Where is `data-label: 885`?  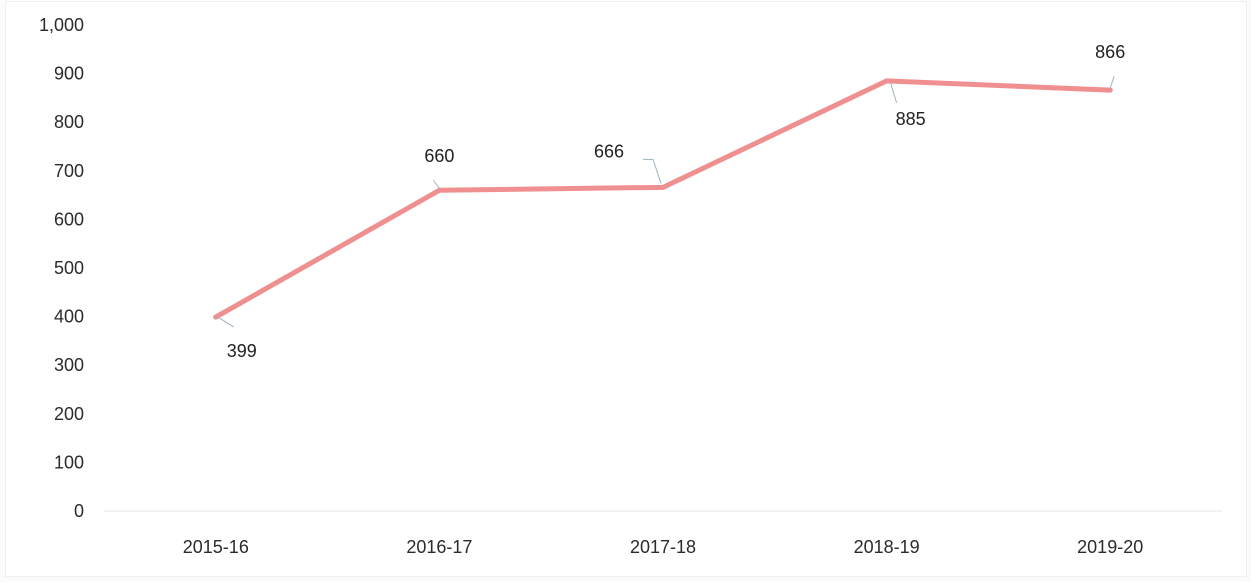 data-label: 885 is located at coordinates (911, 119).